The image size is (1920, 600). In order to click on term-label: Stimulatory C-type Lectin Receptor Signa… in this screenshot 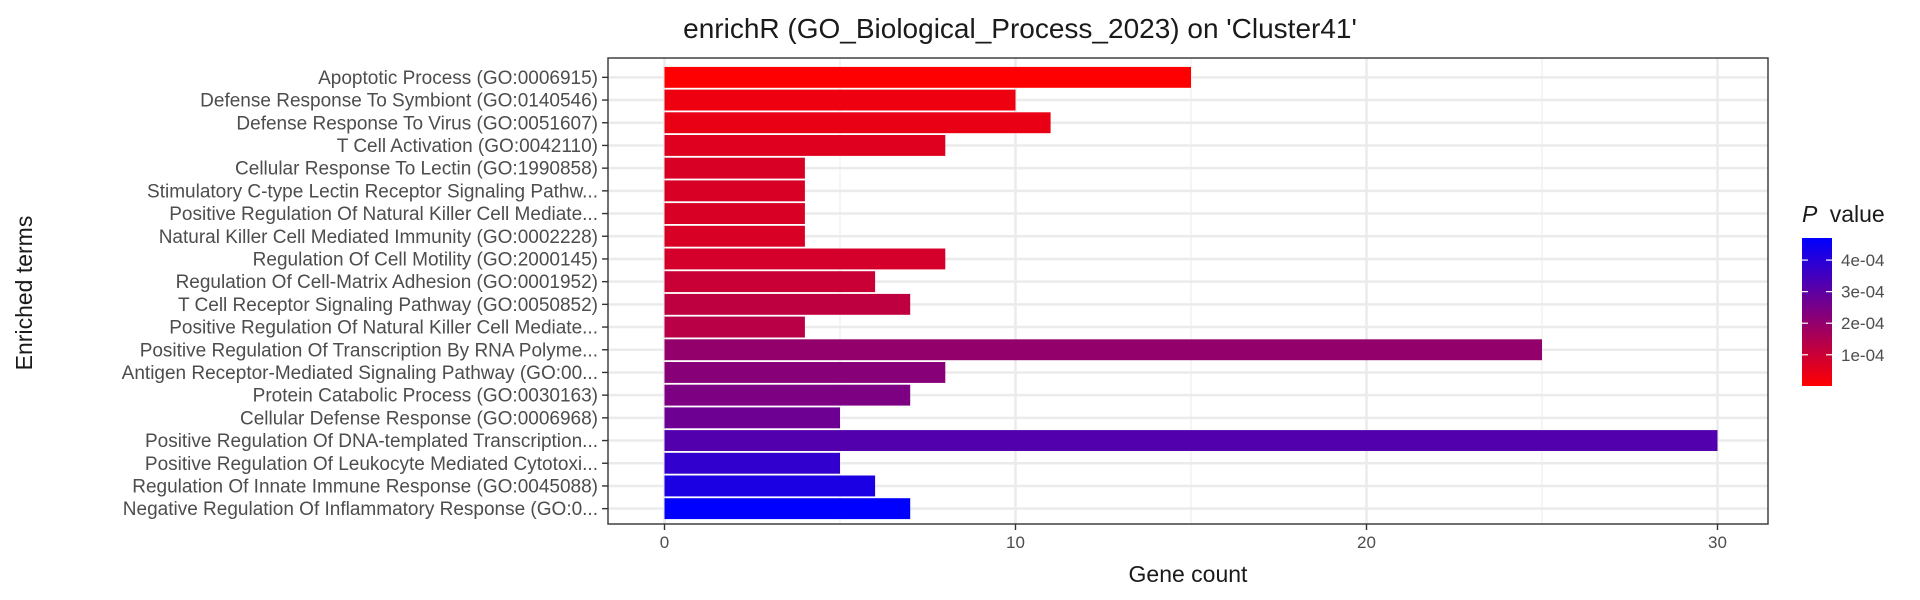, I will do `click(372, 191)`.